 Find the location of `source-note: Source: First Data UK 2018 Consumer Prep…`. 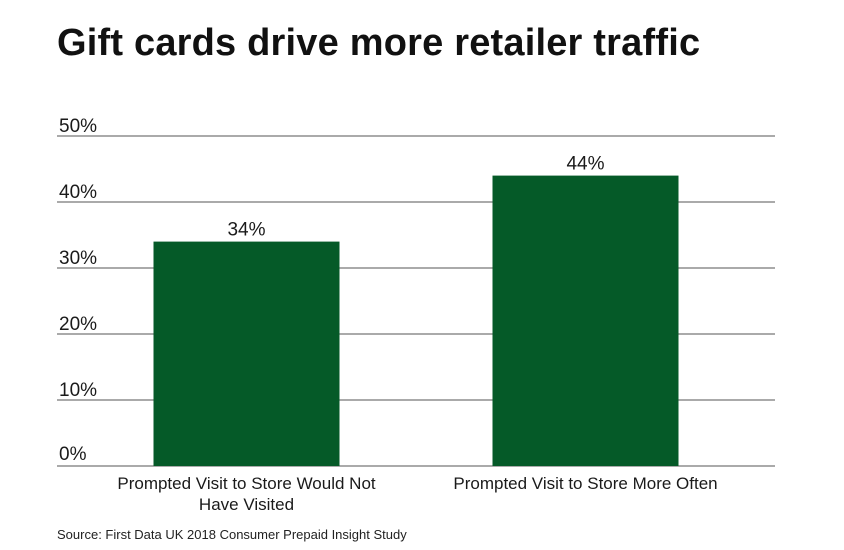

source-note: Source: First Data UK 2018 Consumer Prep… is located at coordinates (232, 534).